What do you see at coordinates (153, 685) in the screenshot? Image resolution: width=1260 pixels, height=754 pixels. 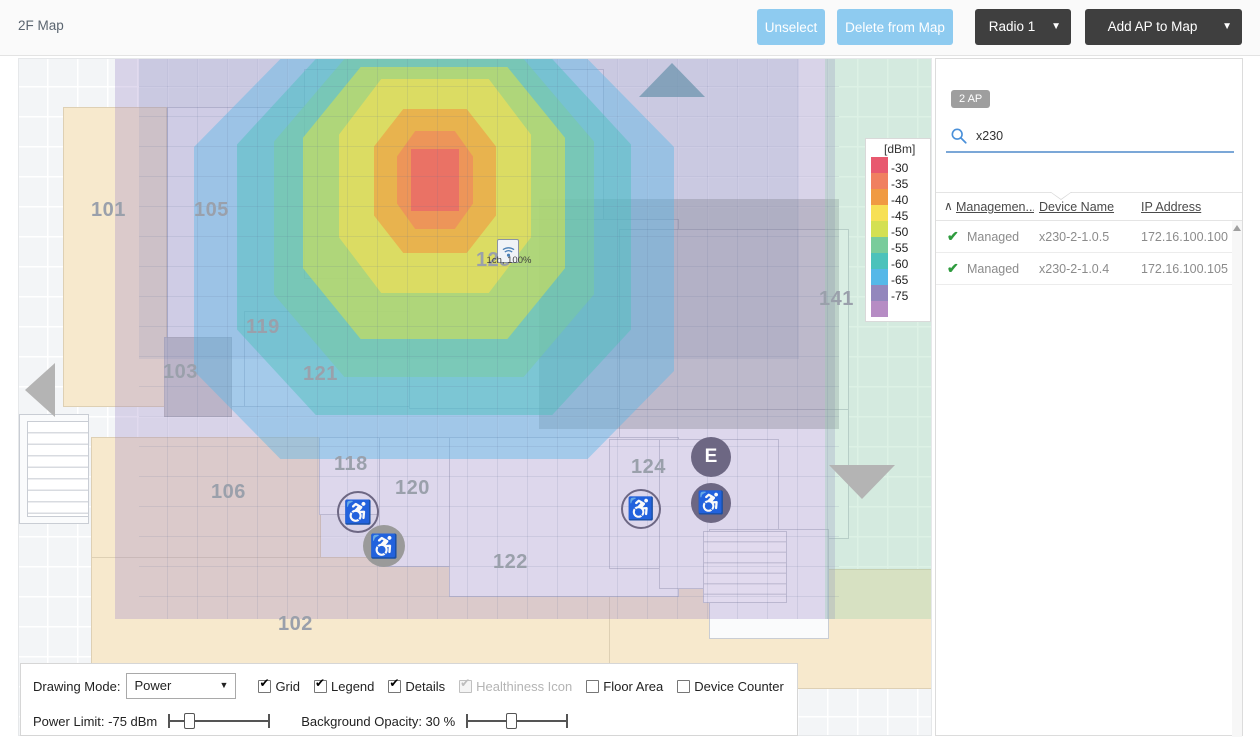 I see `drawing-mode-value: Power` at bounding box center [153, 685].